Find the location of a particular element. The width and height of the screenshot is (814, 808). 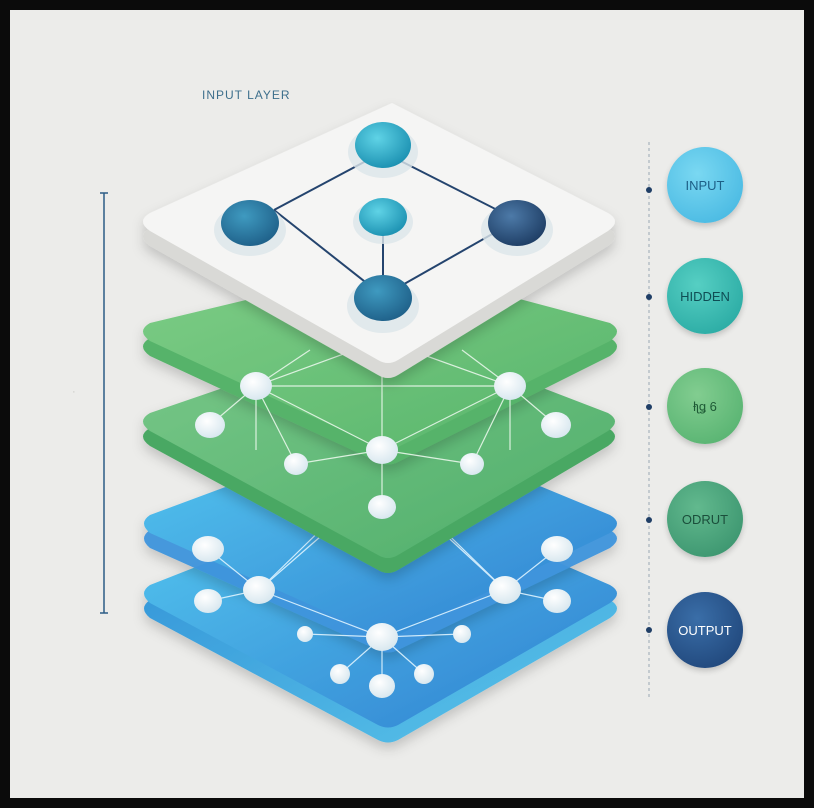

legend-hidden-label: HIDDEN is located at coordinates (705, 296).